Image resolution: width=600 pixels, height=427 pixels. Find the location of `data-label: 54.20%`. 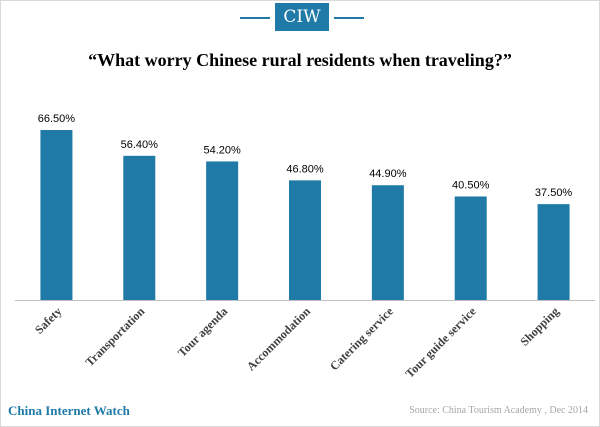

data-label: 54.20% is located at coordinates (222, 150).